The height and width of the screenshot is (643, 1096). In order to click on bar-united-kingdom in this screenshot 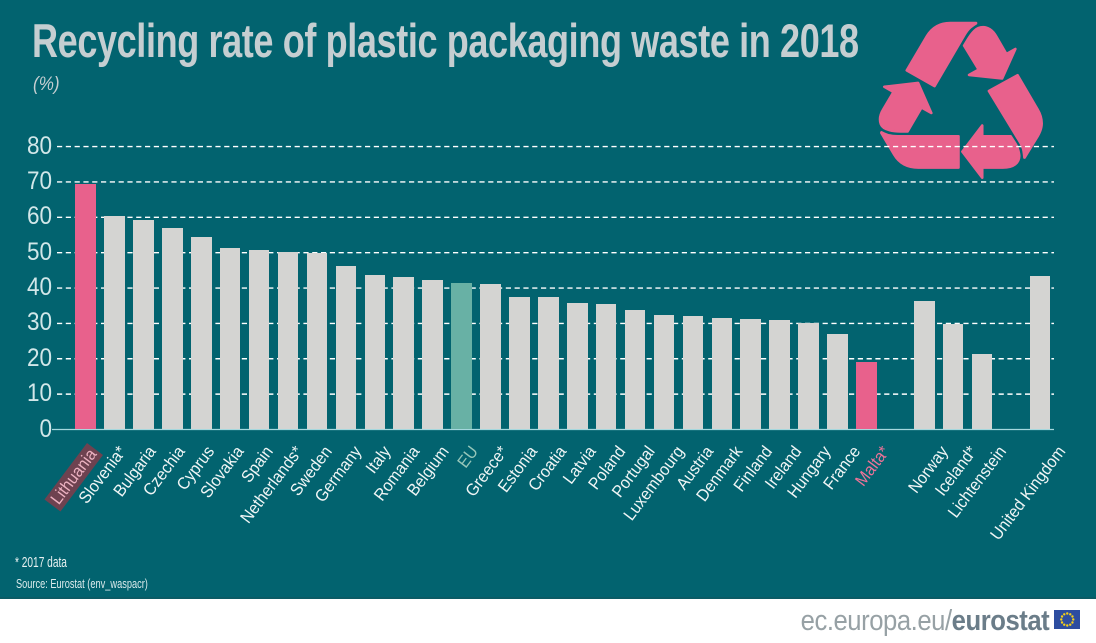, I will do `click(1040, 352)`.